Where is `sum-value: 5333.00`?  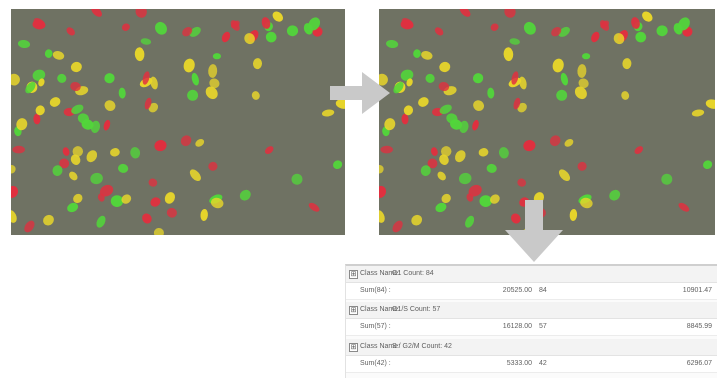
sum-value: 5333.00 is located at coordinates (519, 363).